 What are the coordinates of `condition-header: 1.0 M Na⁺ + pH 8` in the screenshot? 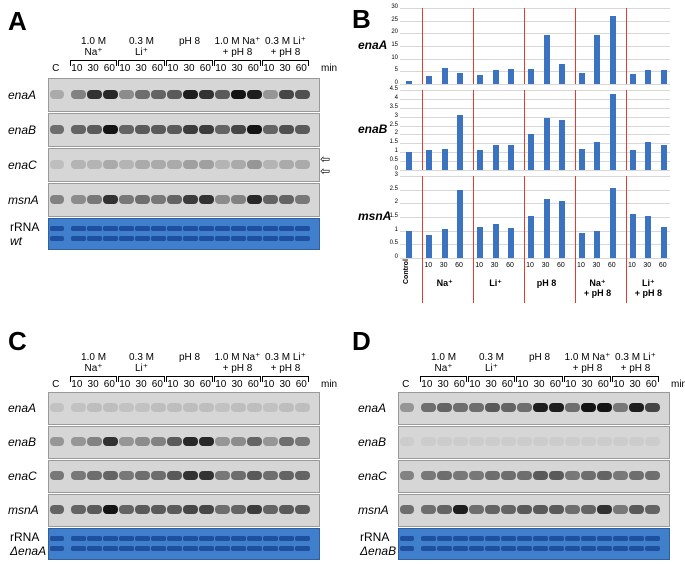 It's located at (237, 47).